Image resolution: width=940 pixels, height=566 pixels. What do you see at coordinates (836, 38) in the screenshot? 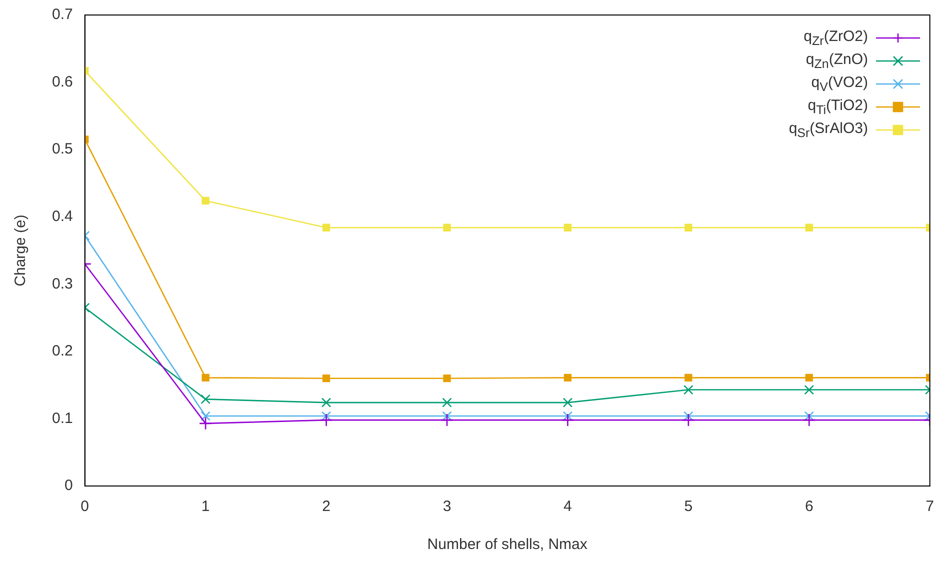
I see `legend-label: q$_{Zr}$(ZrO2)` at bounding box center [836, 38].